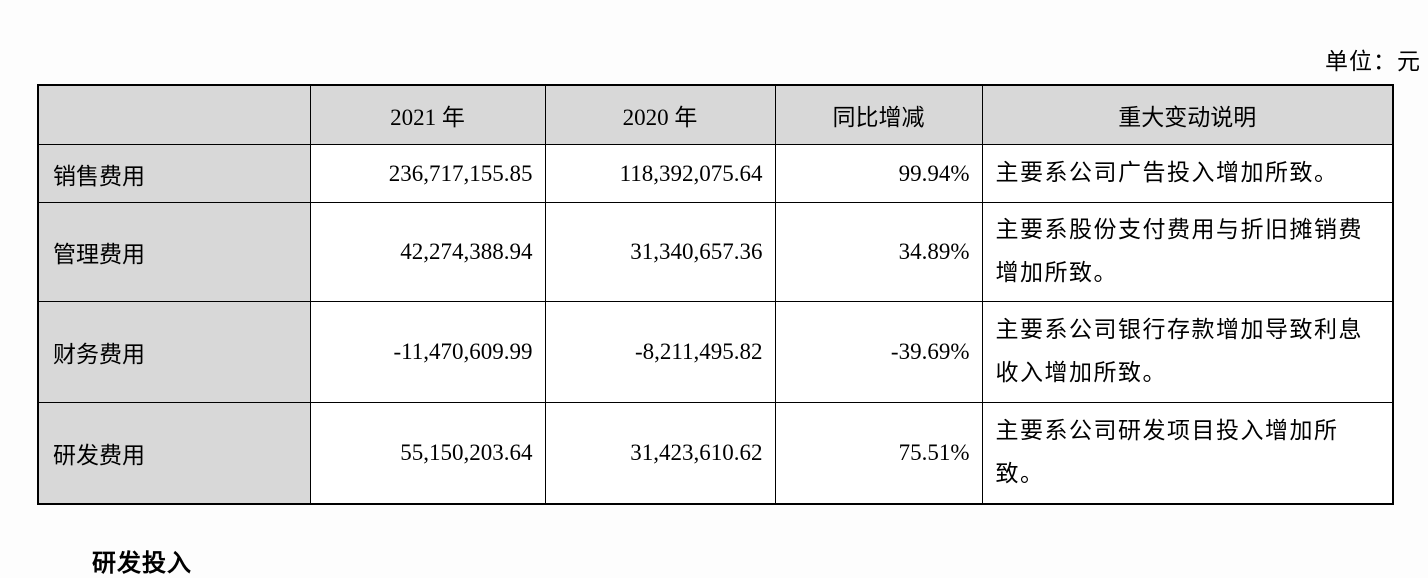 This screenshot has height=578, width=1428. What do you see at coordinates (660, 114) in the screenshot?
I see `header-year-2020: 2020 年` at bounding box center [660, 114].